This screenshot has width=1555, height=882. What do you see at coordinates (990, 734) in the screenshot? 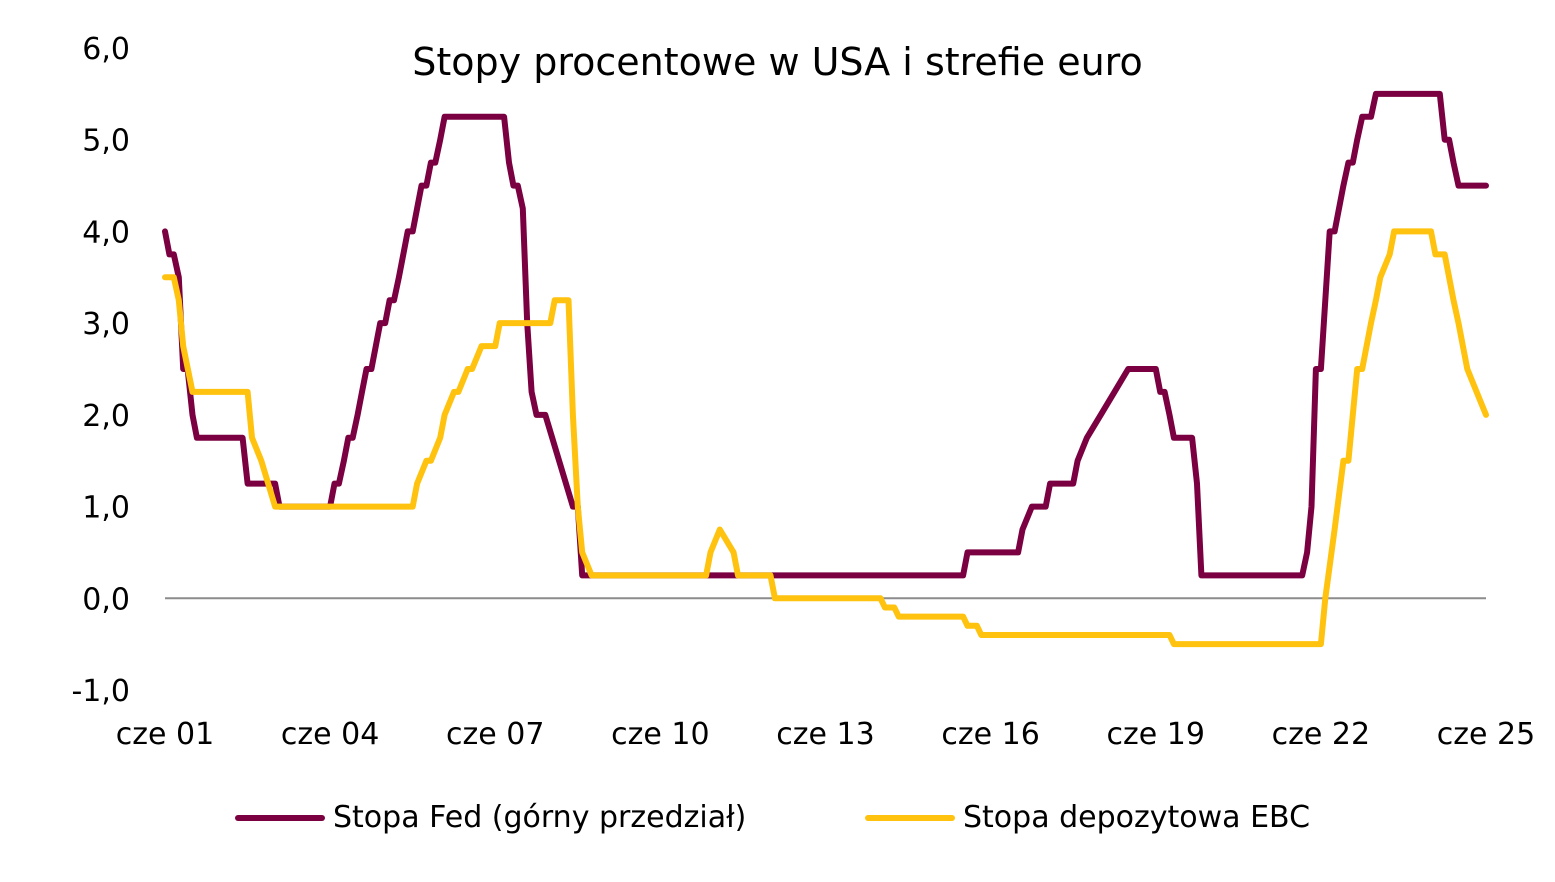
I see `x-tick-label: cze 16` at bounding box center [990, 734].